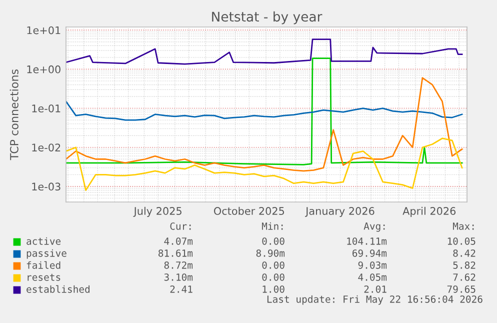 The image size is (497, 323). What do you see at coordinates (273, 289) in the screenshot?
I see `text: 1.00` at bounding box center [273, 289].